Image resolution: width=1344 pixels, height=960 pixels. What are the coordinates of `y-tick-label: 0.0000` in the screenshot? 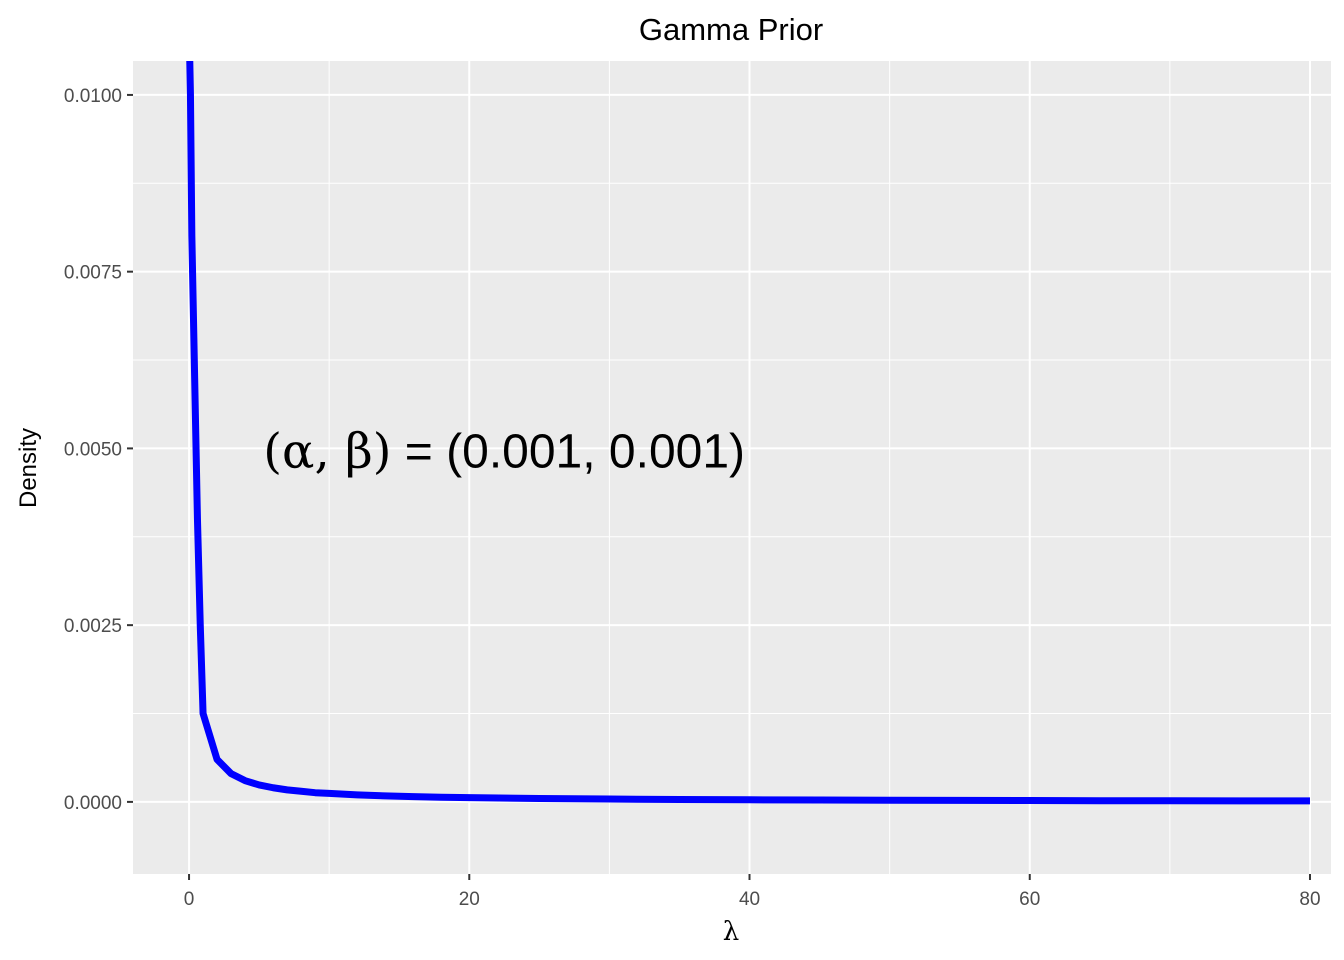 It's located at (93, 803).